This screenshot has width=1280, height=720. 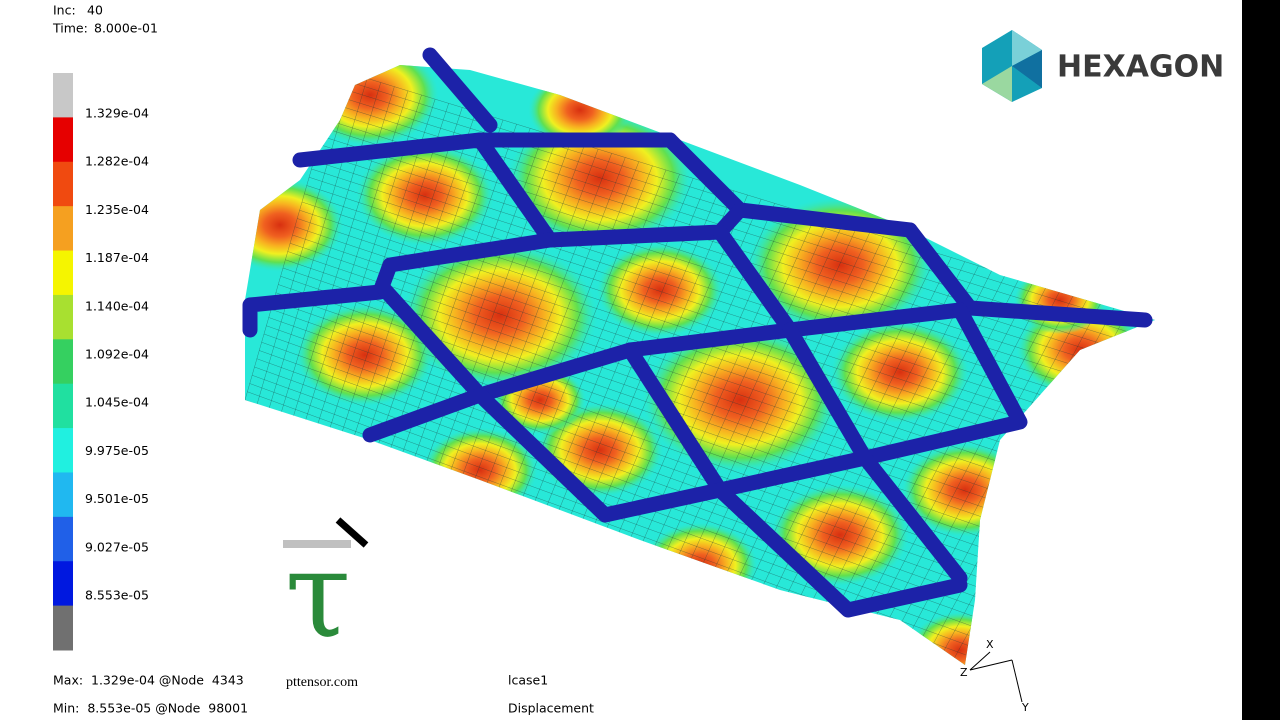 I want to click on watermark: τ pttensor.com, so click(x=326, y=603).